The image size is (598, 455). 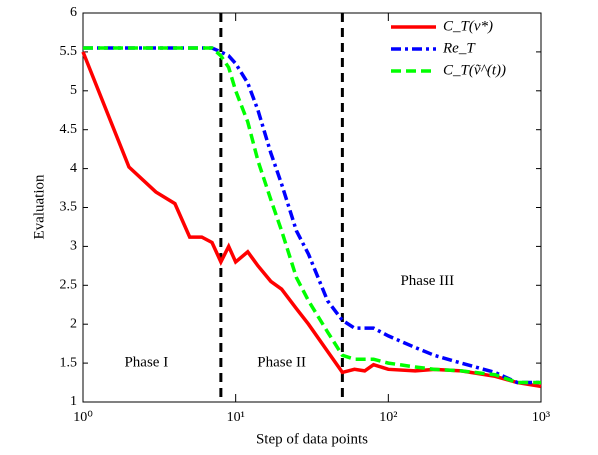 What do you see at coordinates (146, 363) in the screenshot?
I see `phase-label: Phase I` at bounding box center [146, 363].